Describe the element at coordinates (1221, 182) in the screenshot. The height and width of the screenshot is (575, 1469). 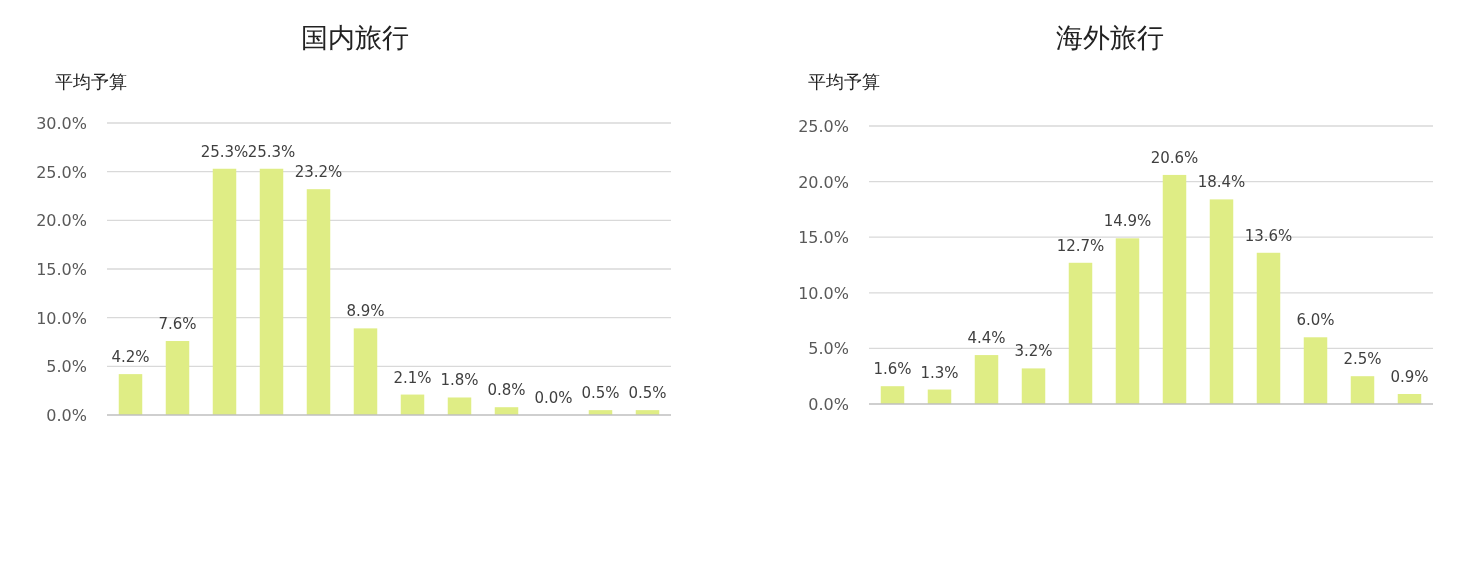
I see `data-label: 18.4%` at that location.